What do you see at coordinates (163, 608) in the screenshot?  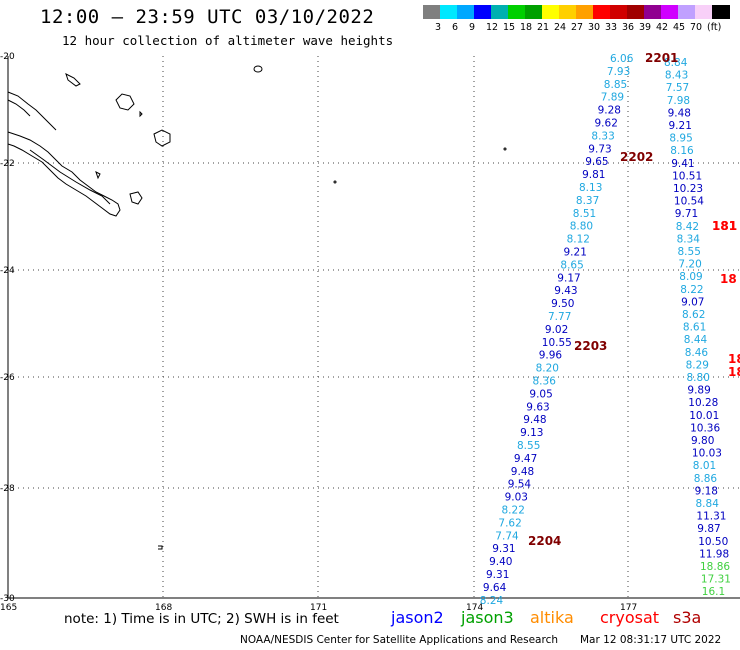 I see `longitude-label: 168` at bounding box center [163, 608].